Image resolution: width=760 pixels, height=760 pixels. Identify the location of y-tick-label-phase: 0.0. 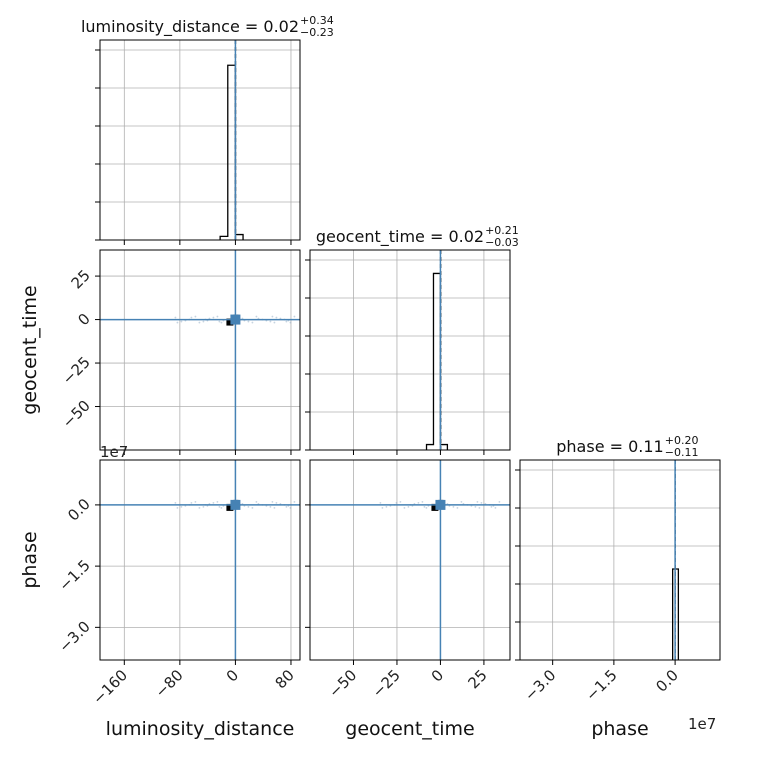
(79, 510).